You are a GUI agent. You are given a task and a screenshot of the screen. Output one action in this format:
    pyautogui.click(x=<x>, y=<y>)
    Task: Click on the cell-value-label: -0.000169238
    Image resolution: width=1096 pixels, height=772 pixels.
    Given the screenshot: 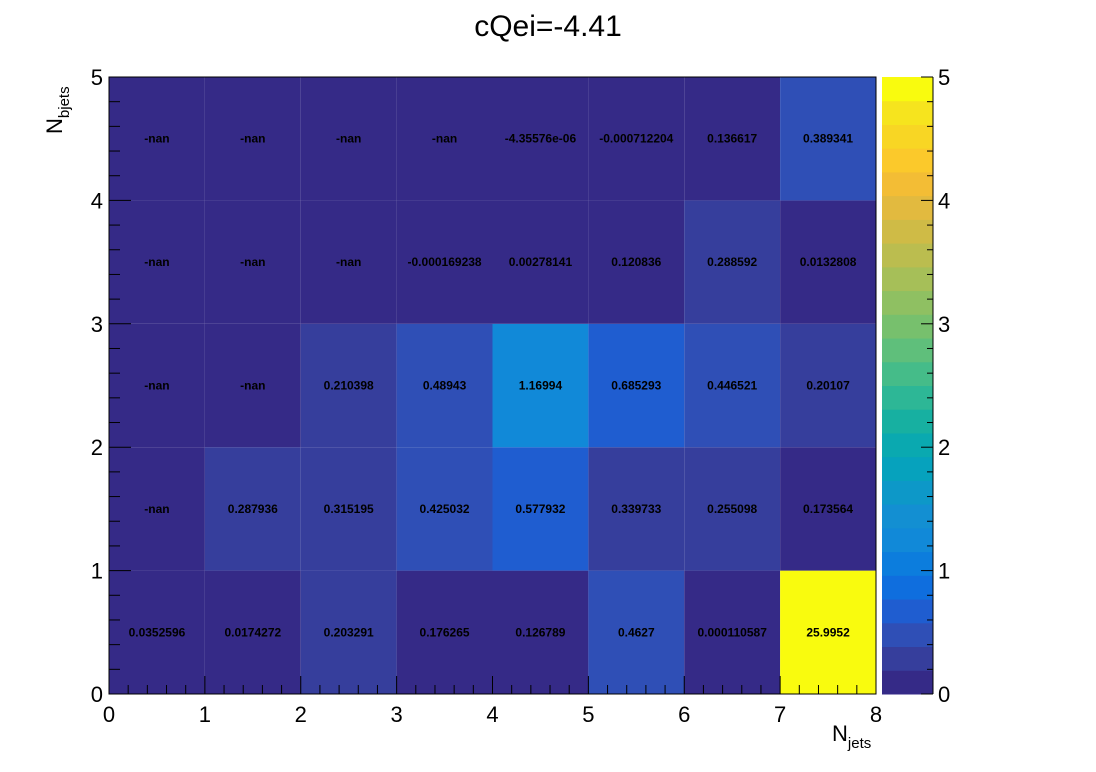 What is the action you would take?
    pyautogui.click(x=445, y=262)
    